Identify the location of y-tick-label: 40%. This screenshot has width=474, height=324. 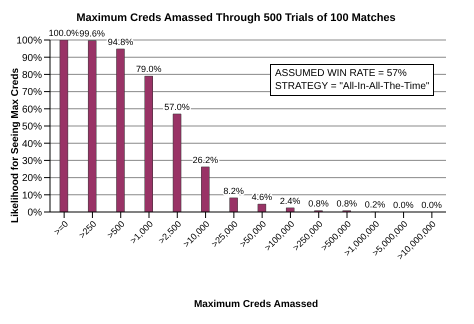
(32, 144).